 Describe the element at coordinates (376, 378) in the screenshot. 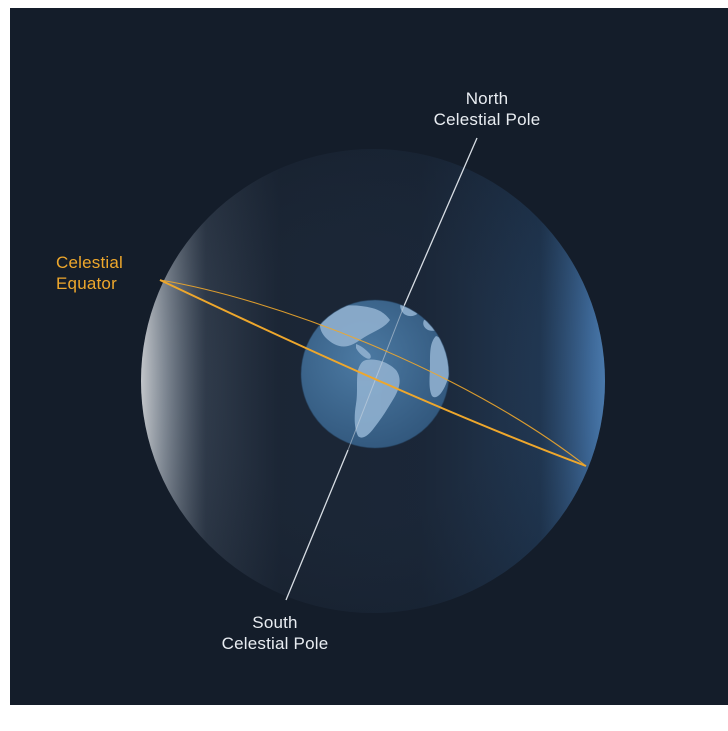

I see `celestial-axis-line-earth` at that location.